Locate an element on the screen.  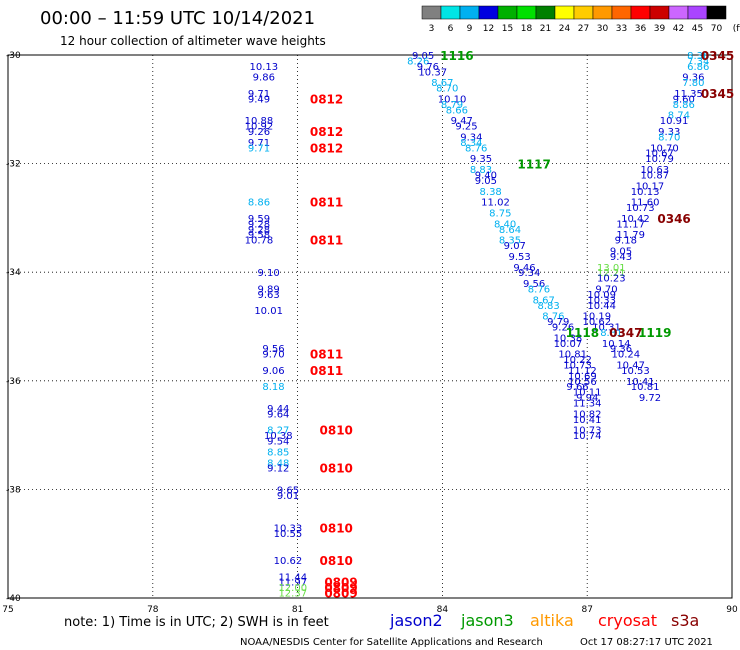
swh-value-label: 10.81 is located at coordinates (572, 355).